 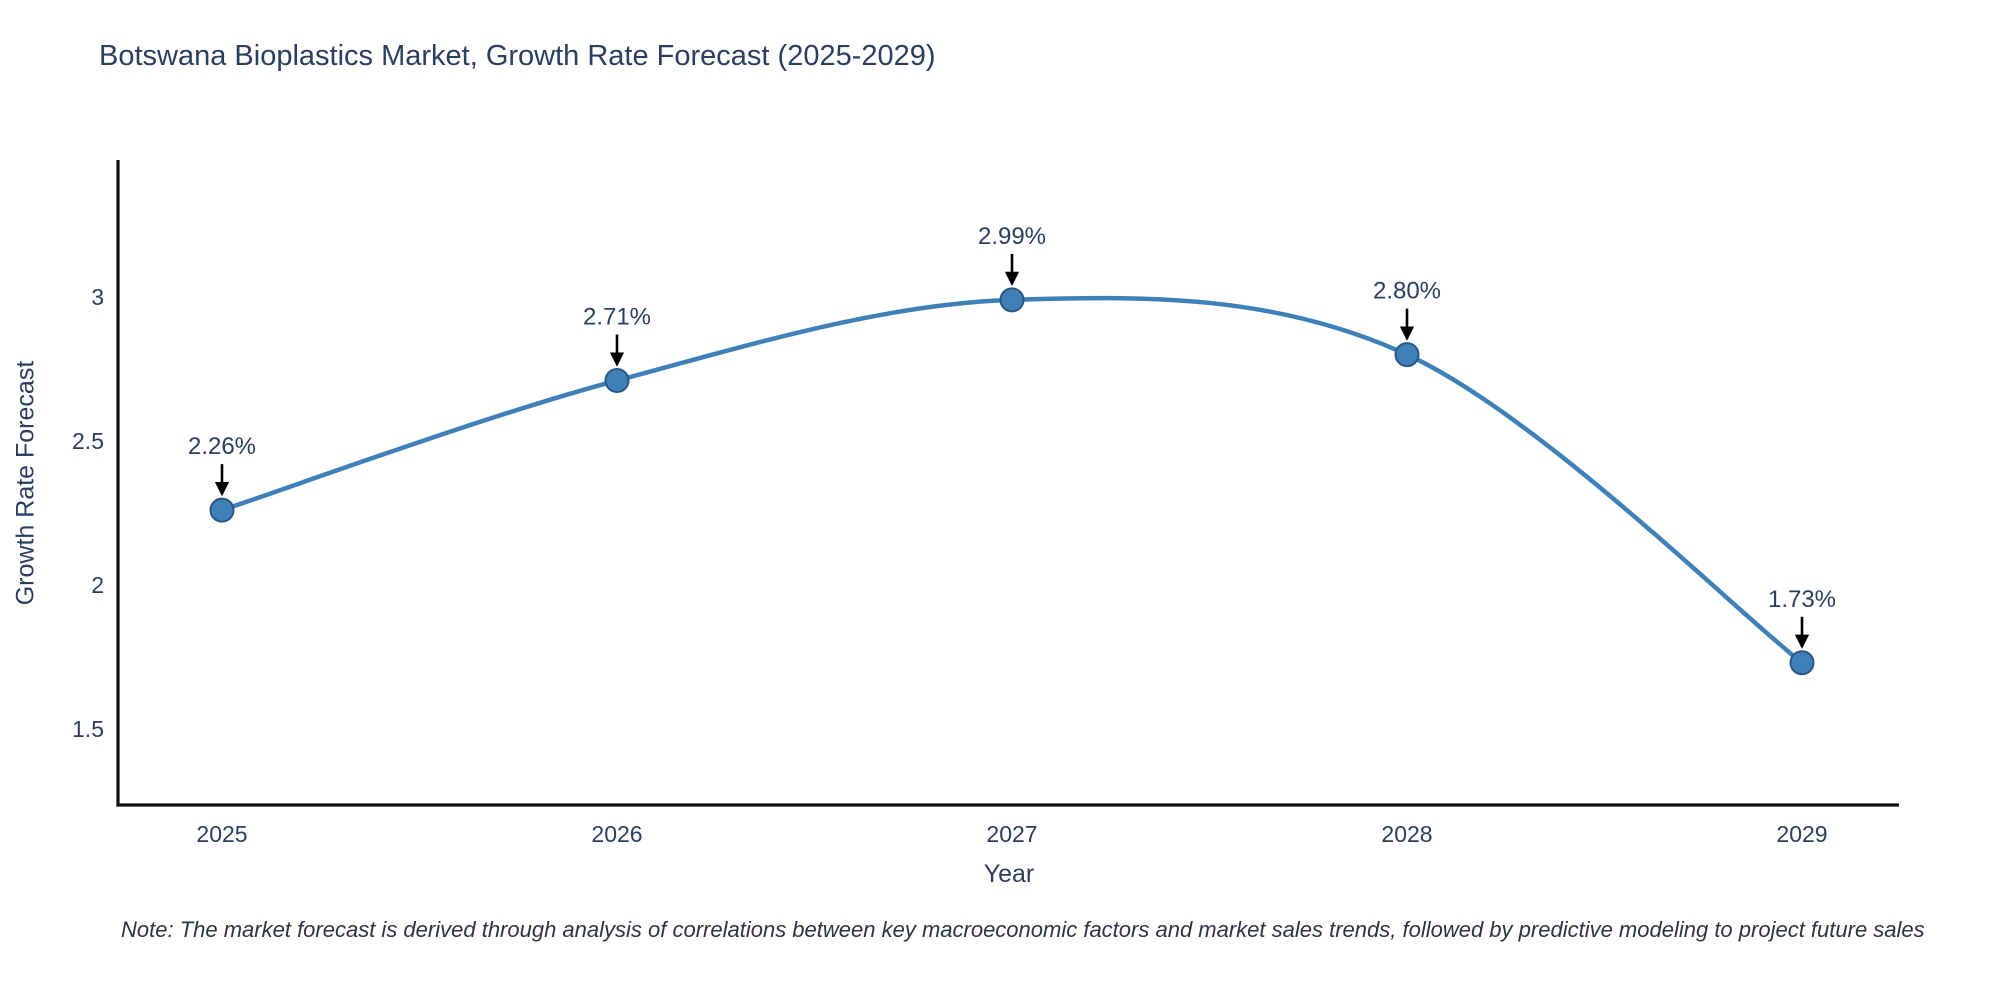 I want to click on data-point-label: 2.80%, so click(x=1407, y=291).